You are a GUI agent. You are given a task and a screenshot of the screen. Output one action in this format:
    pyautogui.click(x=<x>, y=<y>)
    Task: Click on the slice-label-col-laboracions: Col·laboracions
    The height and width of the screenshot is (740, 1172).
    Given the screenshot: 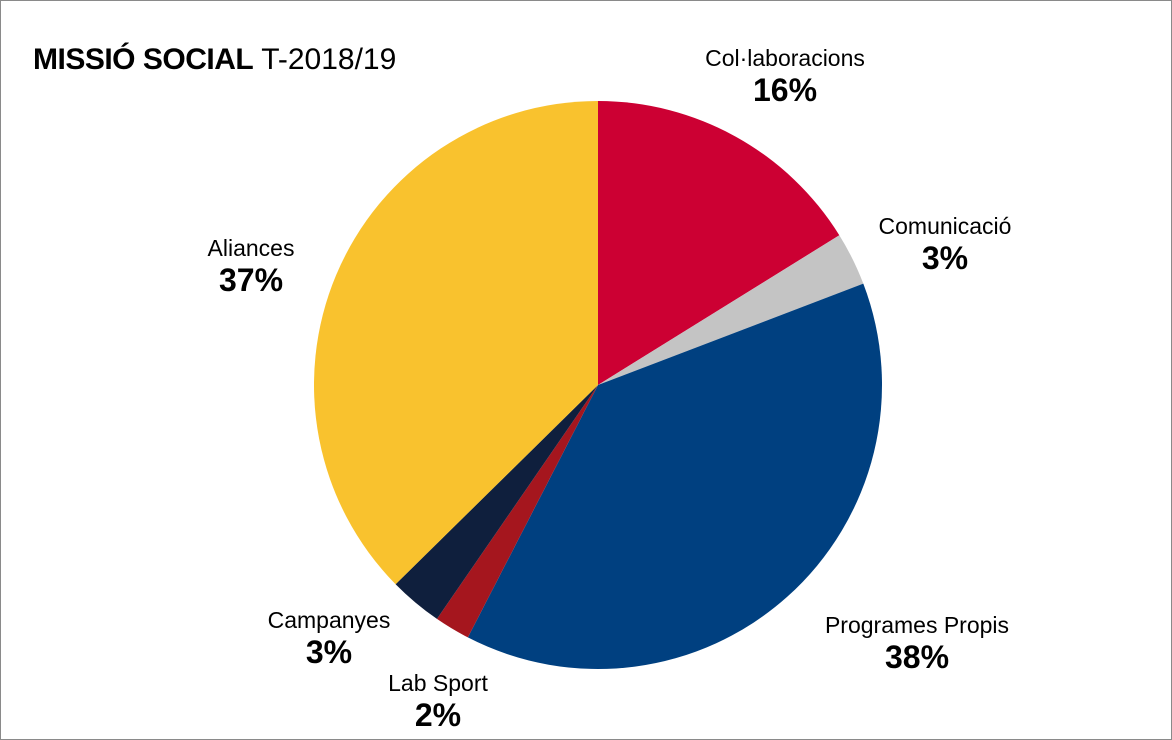 What is the action you would take?
    pyautogui.click(x=785, y=58)
    